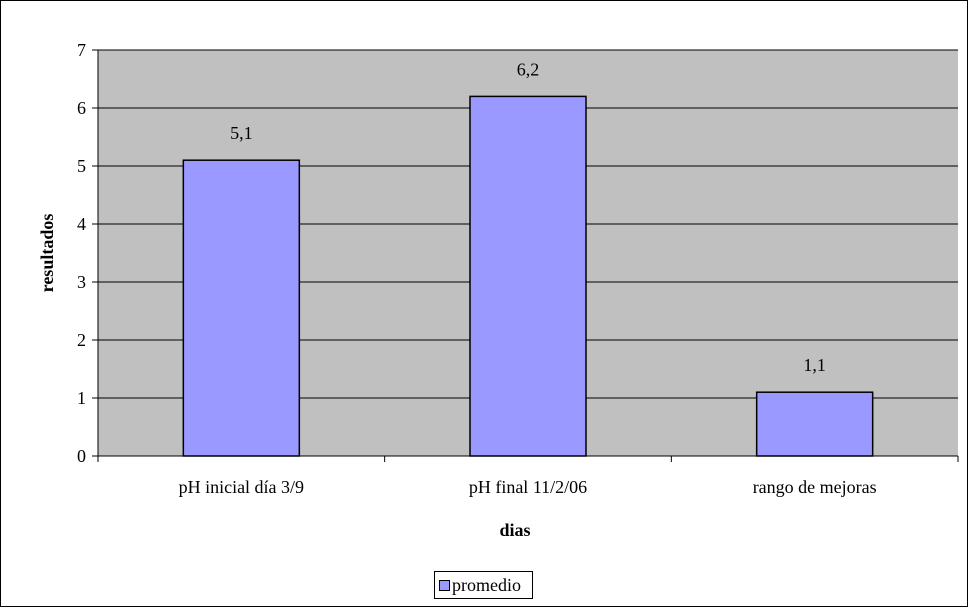 This screenshot has height=611, width=968. Describe the element at coordinates (528, 69) in the screenshot. I see `data-label: 6,2` at that location.